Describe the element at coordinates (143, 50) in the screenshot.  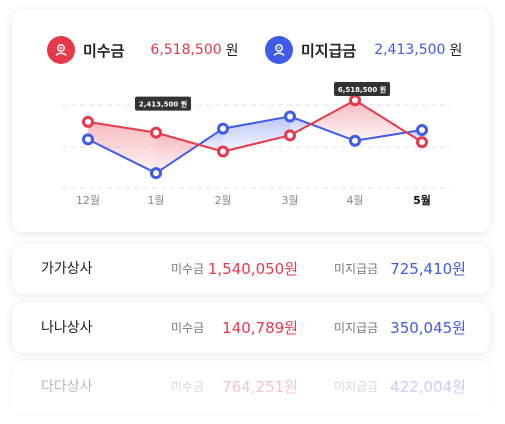
I see `legend-receivable: 미수금 6,518,500 원` at that location.